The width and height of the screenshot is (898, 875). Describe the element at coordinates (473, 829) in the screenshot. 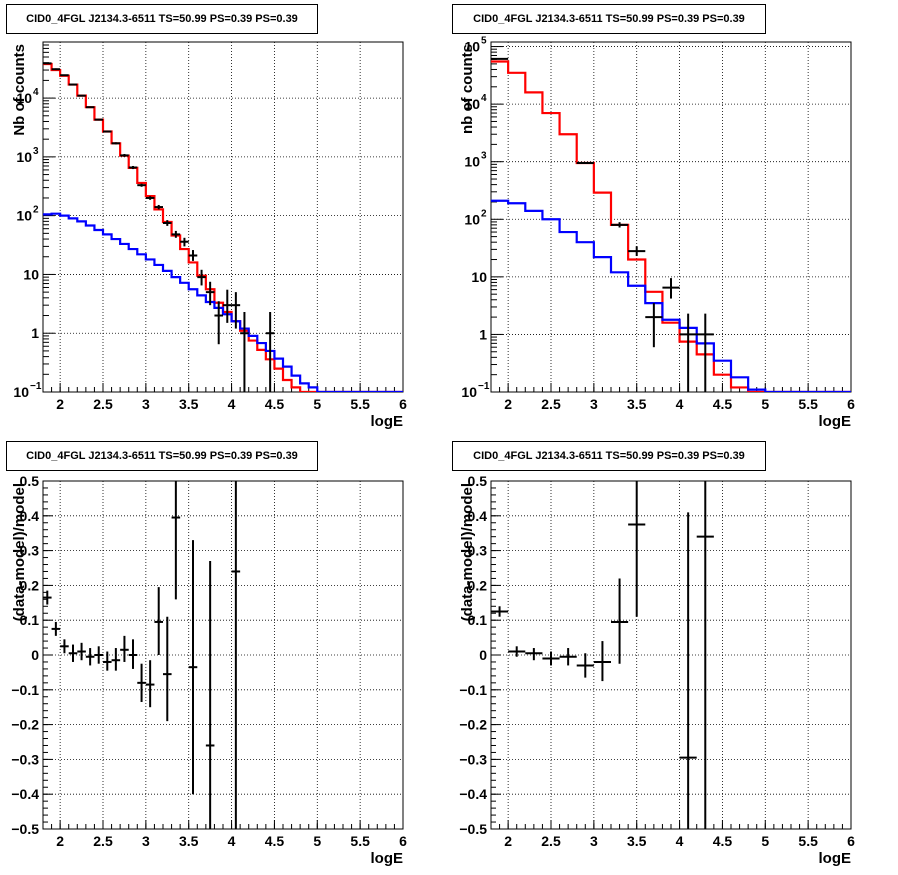

I see `y-tick-label: −0.5` at that location.